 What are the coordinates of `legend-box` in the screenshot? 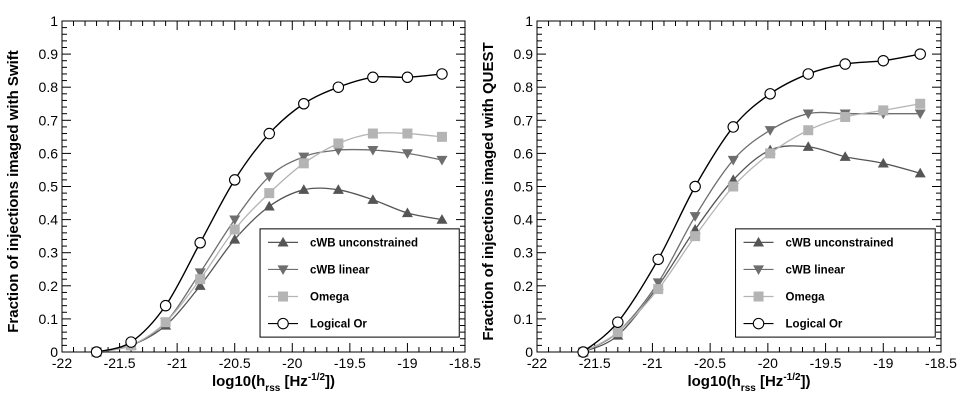 It's located at (835, 283).